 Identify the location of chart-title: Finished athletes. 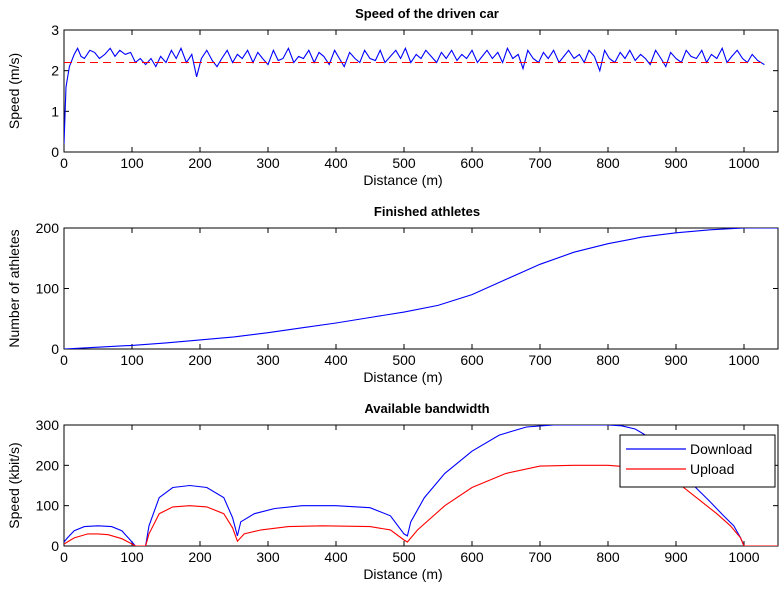
(427, 211).